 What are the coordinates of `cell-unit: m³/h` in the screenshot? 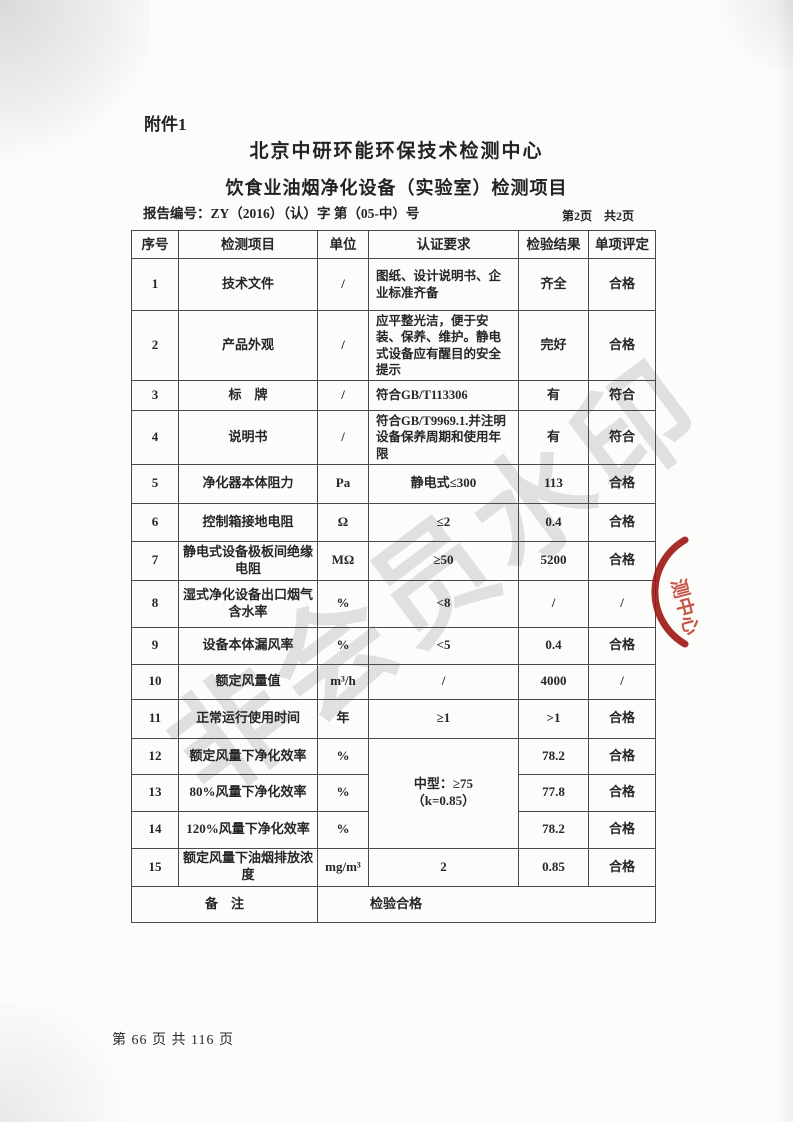 It's located at (343, 681).